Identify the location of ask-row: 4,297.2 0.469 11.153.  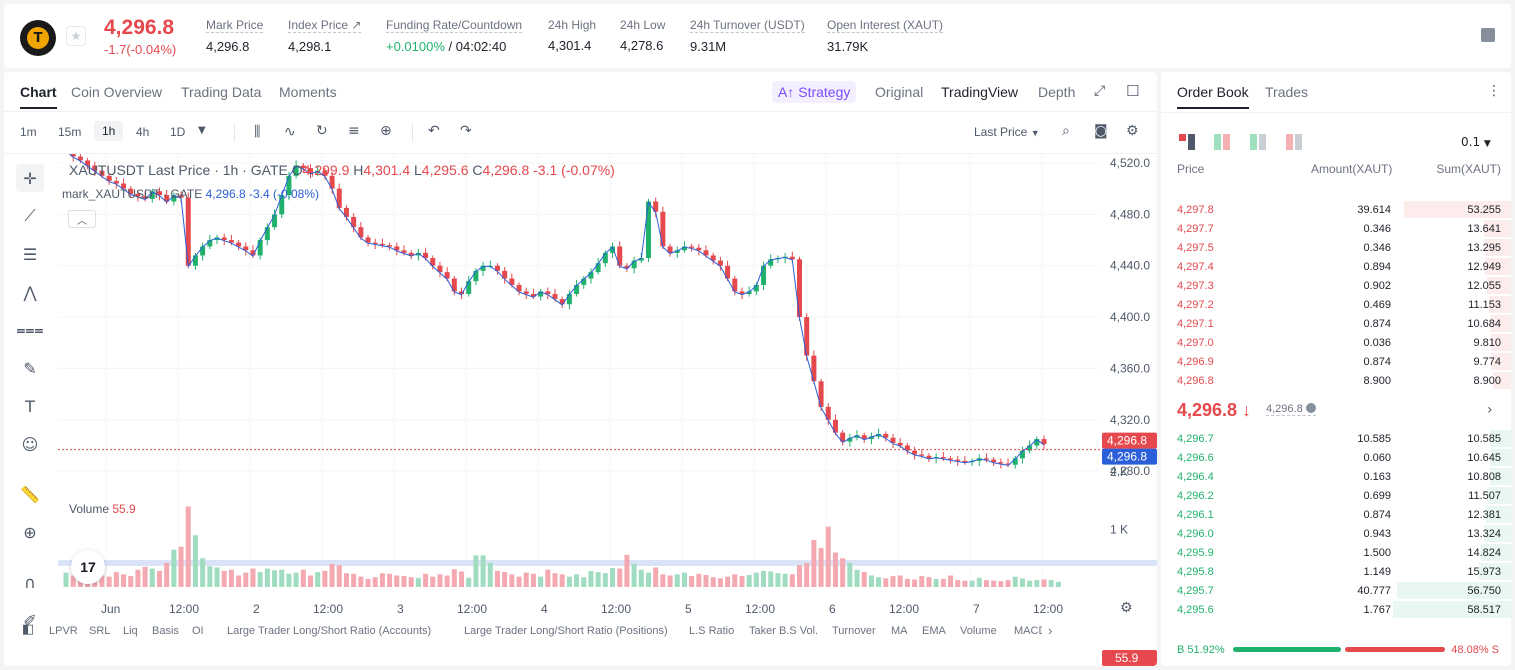
(1336, 304).